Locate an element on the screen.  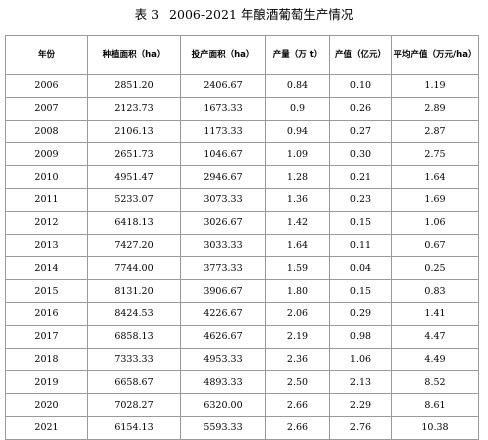
cell-year: 2019 is located at coordinates (46, 382).